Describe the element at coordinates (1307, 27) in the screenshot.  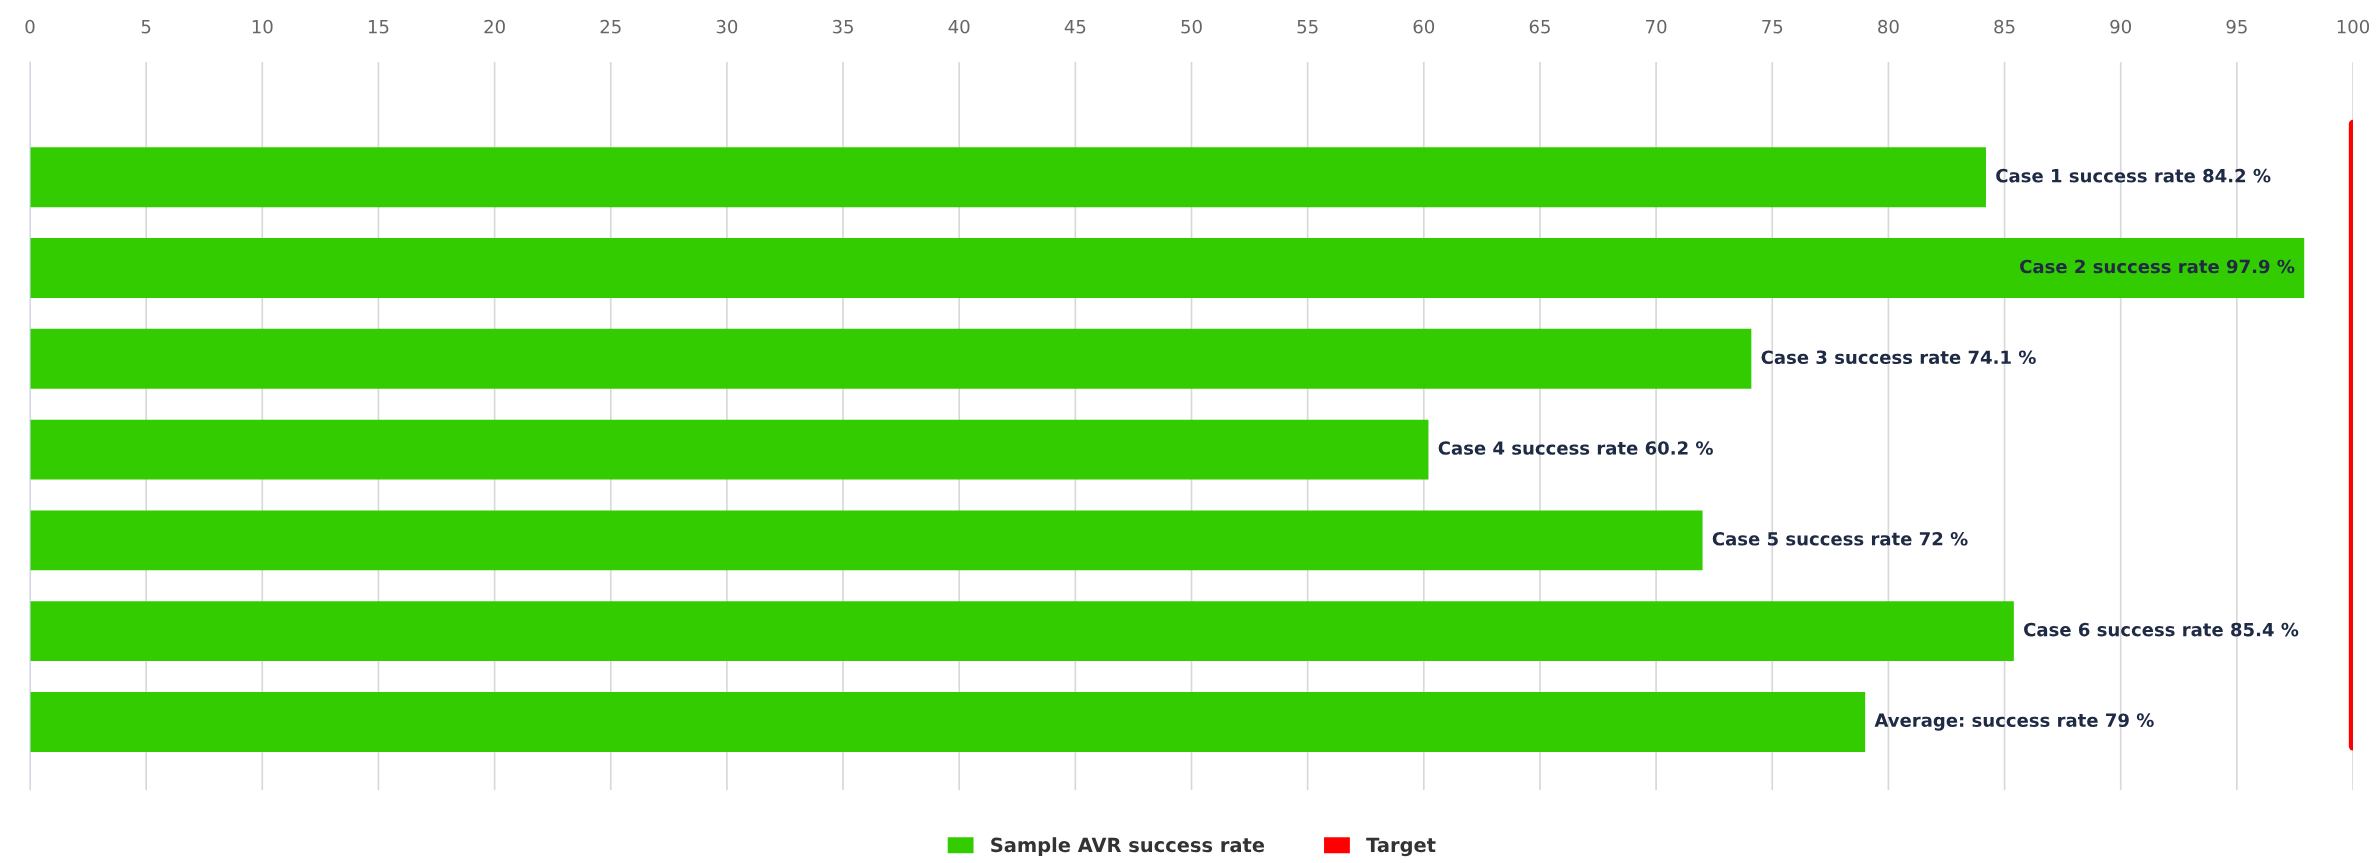
I see `x-tick-label: 55` at that location.